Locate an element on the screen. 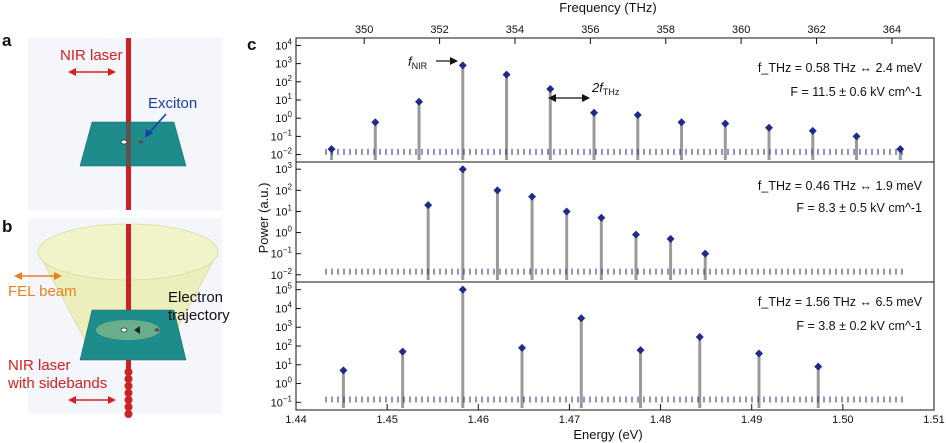 This screenshot has width=946, height=443. x-tick-label: 1.49 is located at coordinates (751, 420).